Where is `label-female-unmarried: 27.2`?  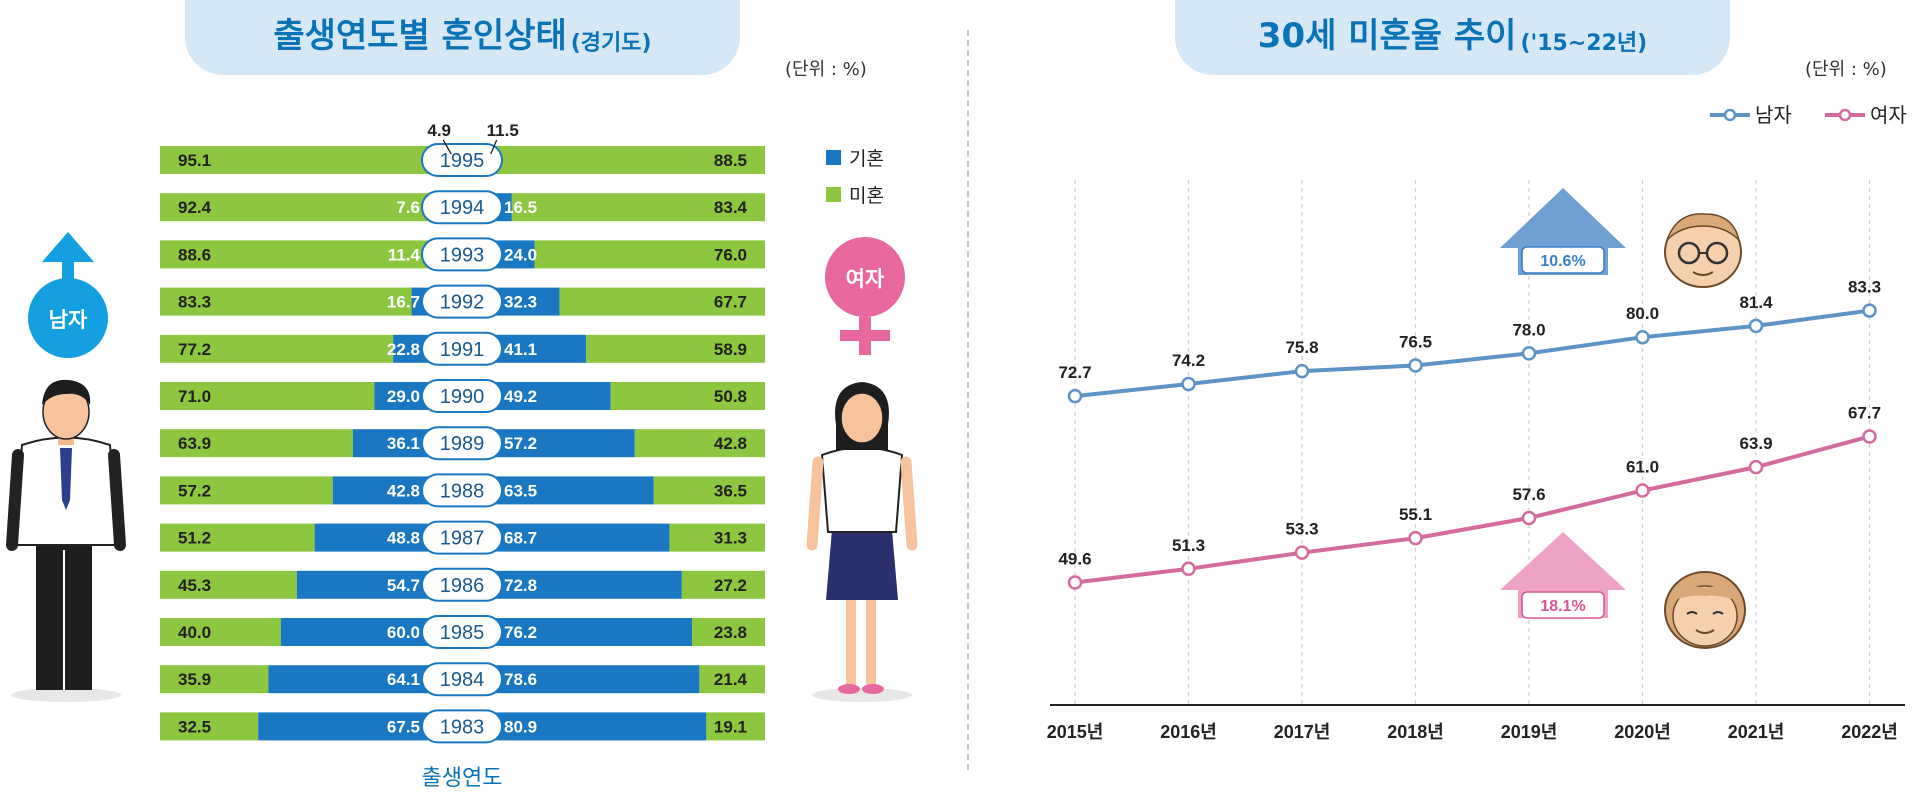
label-female-unmarried: 27.2 is located at coordinates (730, 585).